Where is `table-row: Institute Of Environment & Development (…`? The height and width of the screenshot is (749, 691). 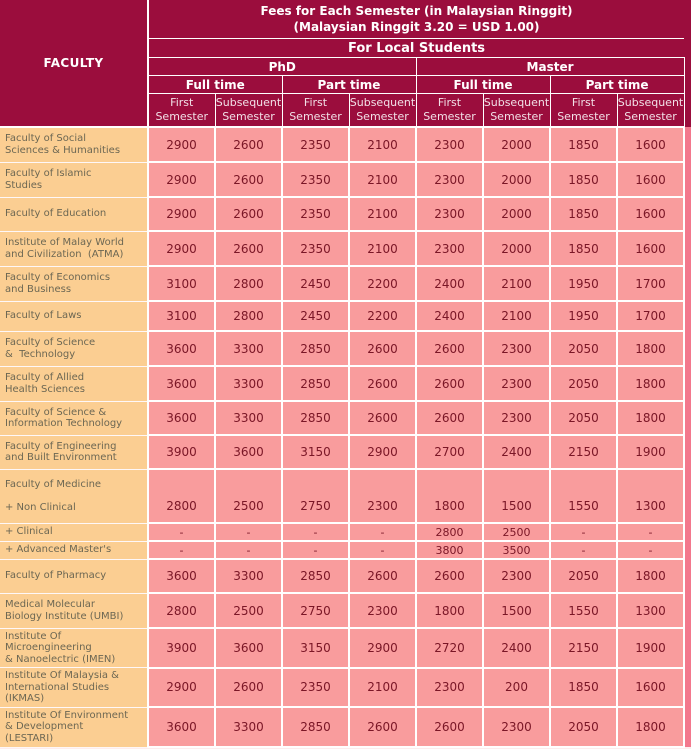
table-row: Institute Of Environment & Development (… is located at coordinates (345, 727).